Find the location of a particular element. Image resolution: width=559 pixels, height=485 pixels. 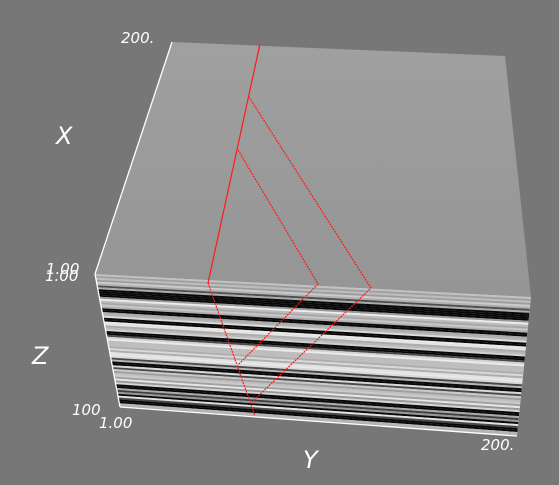

x-axis-line is located at coordinates (133, 158).